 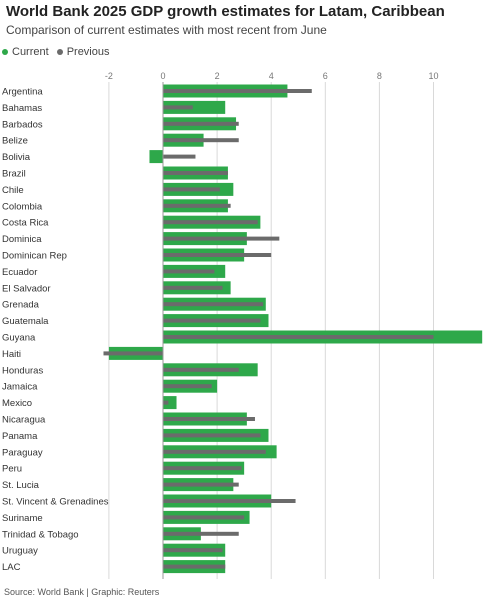 I want to click on category-label: Panama, so click(x=20, y=436).